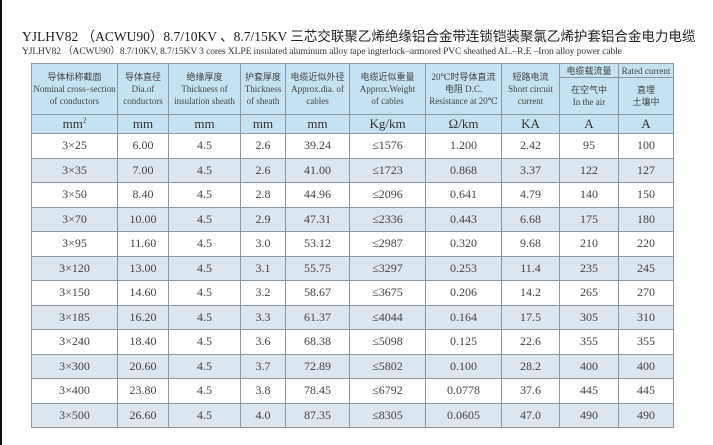  I want to click on table-cell: 235, so click(589, 268).